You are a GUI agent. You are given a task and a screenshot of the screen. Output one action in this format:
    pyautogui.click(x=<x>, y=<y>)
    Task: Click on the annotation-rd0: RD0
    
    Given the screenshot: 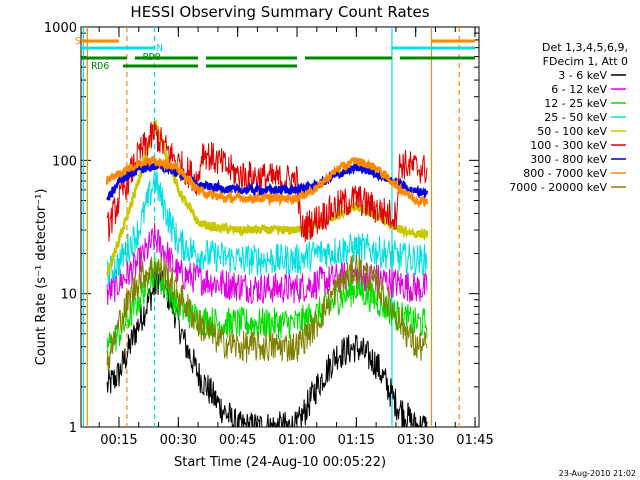 What is the action you would take?
    pyautogui.click(x=152, y=57)
    